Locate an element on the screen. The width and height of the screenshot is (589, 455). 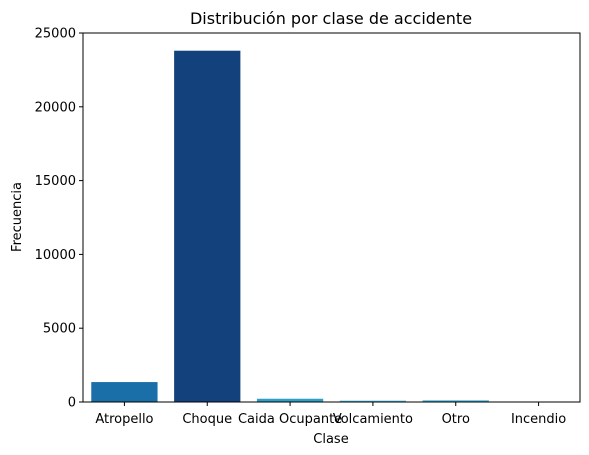
y-tick-label: 15000 is located at coordinates (55, 181).